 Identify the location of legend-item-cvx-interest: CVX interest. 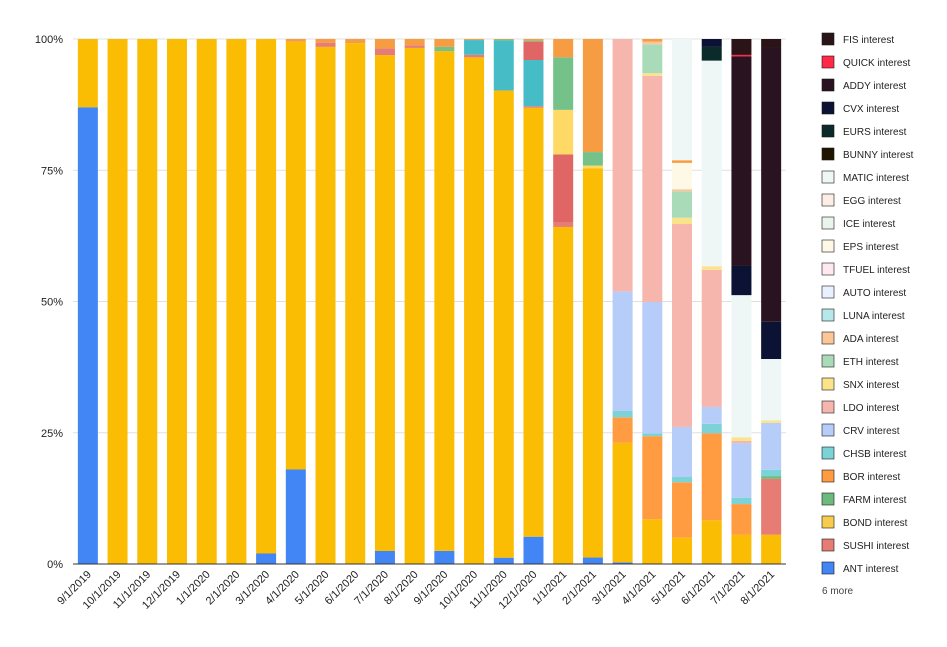
(860, 108).